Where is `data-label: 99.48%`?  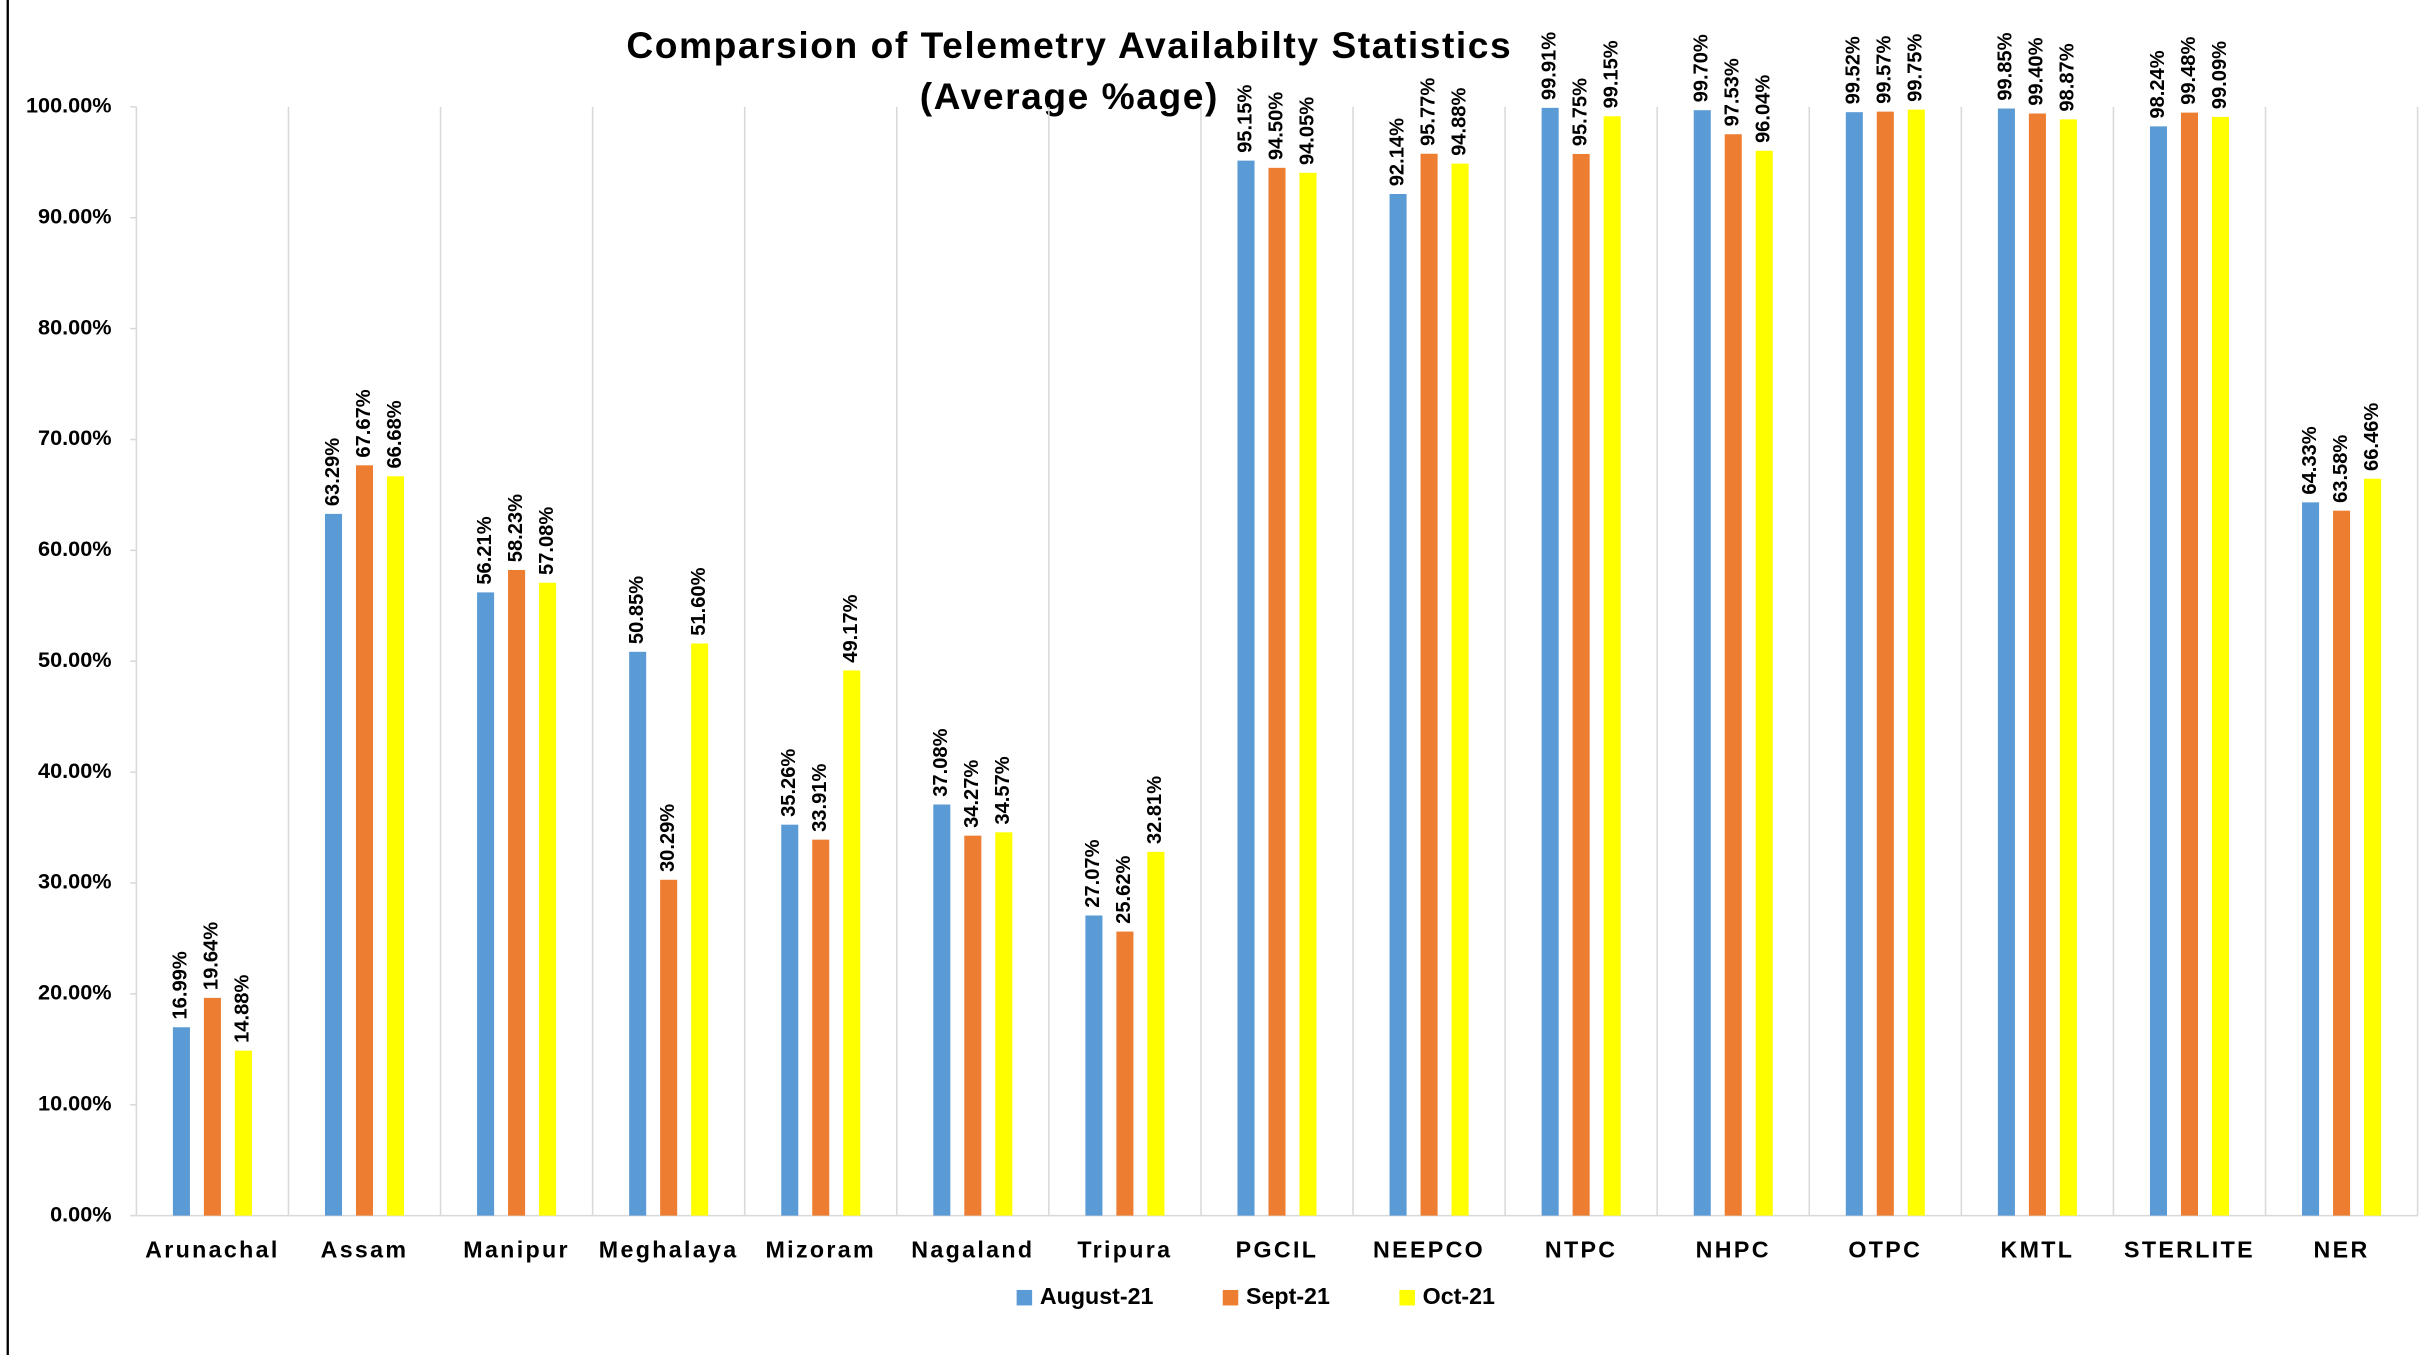 data-label: 99.48% is located at coordinates (2189, 71).